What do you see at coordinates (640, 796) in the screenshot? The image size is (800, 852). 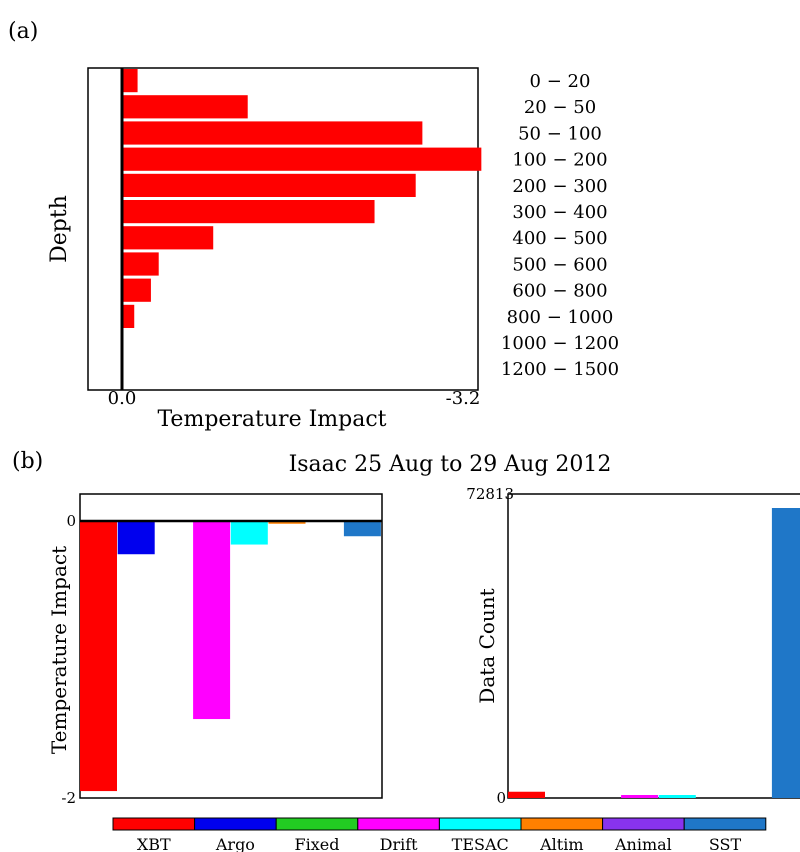 I see `count-bar-drift` at bounding box center [640, 796].